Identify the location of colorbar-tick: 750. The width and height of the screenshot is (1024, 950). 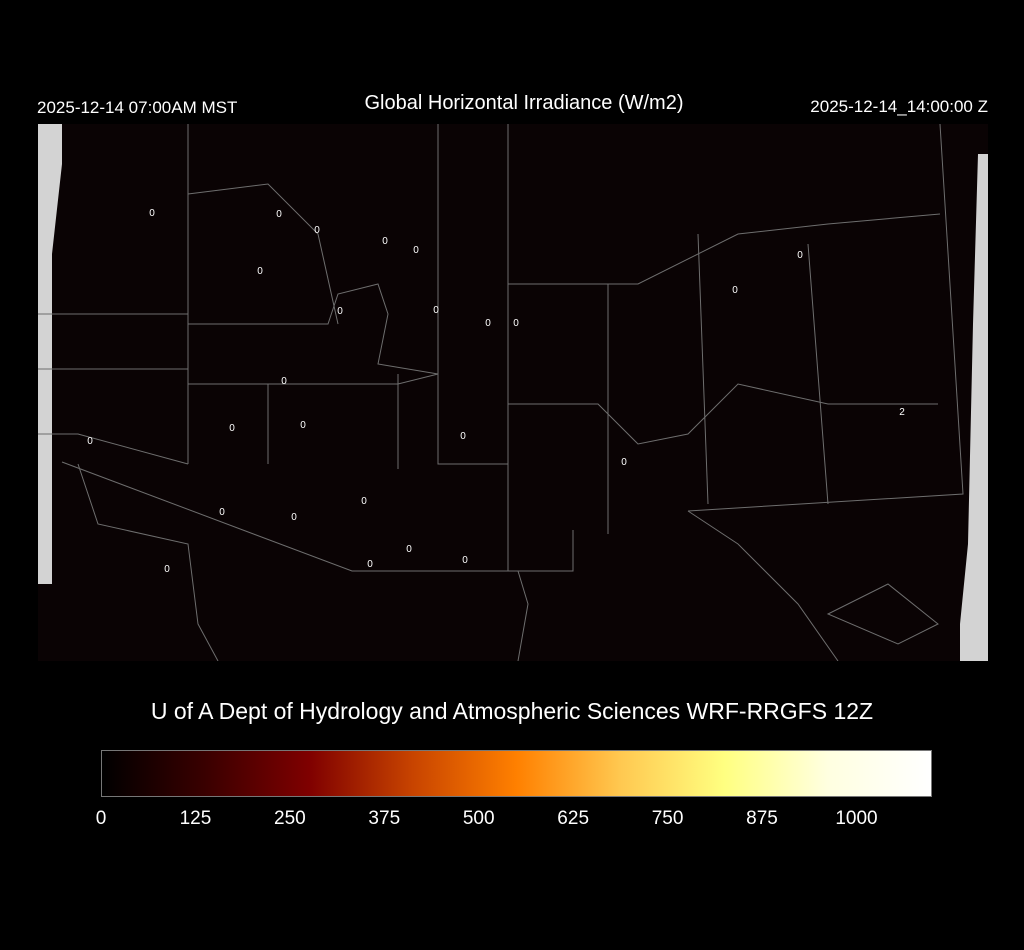
(667, 818).